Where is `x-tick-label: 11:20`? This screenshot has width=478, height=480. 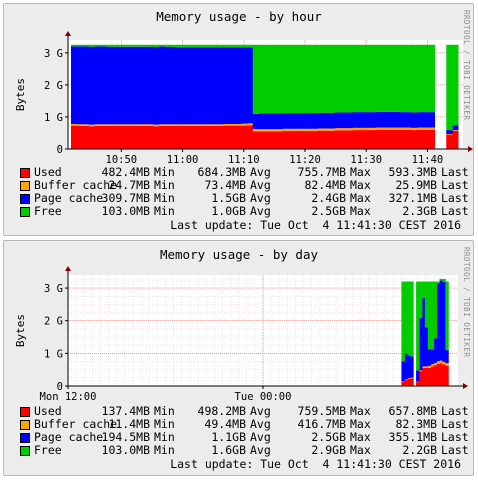
x-tick-label: 11:20 is located at coordinates (305, 160).